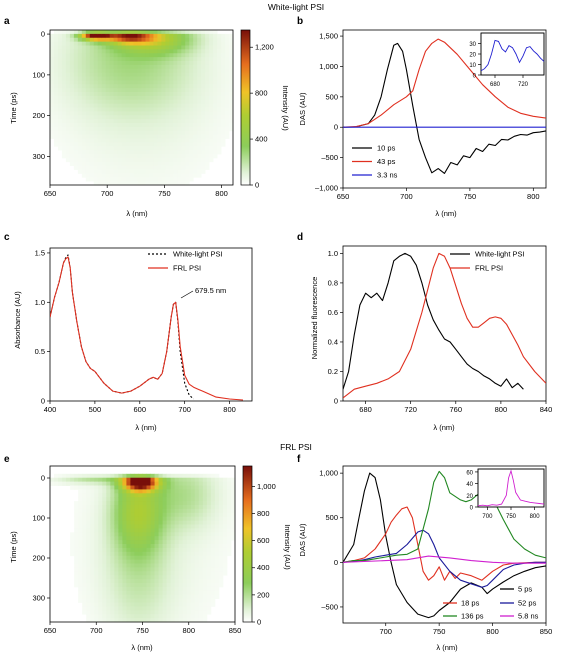 This screenshot has width=563, height=663. What do you see at coordinates (333, 253) in the screenshot?
I see `y-tick-label-d: 1.0` at bounding box center [333, 253].